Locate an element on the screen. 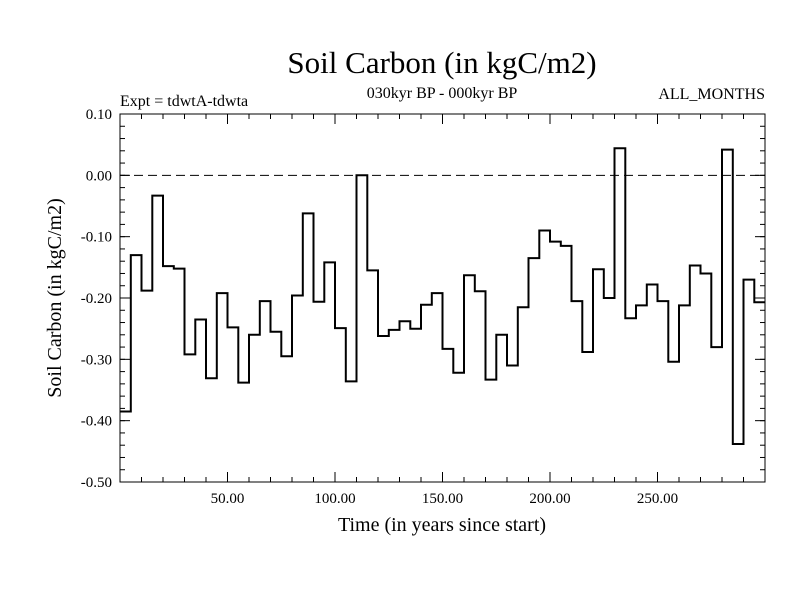  y-tick-label: -0.50 is located at coordinates (96, 483).